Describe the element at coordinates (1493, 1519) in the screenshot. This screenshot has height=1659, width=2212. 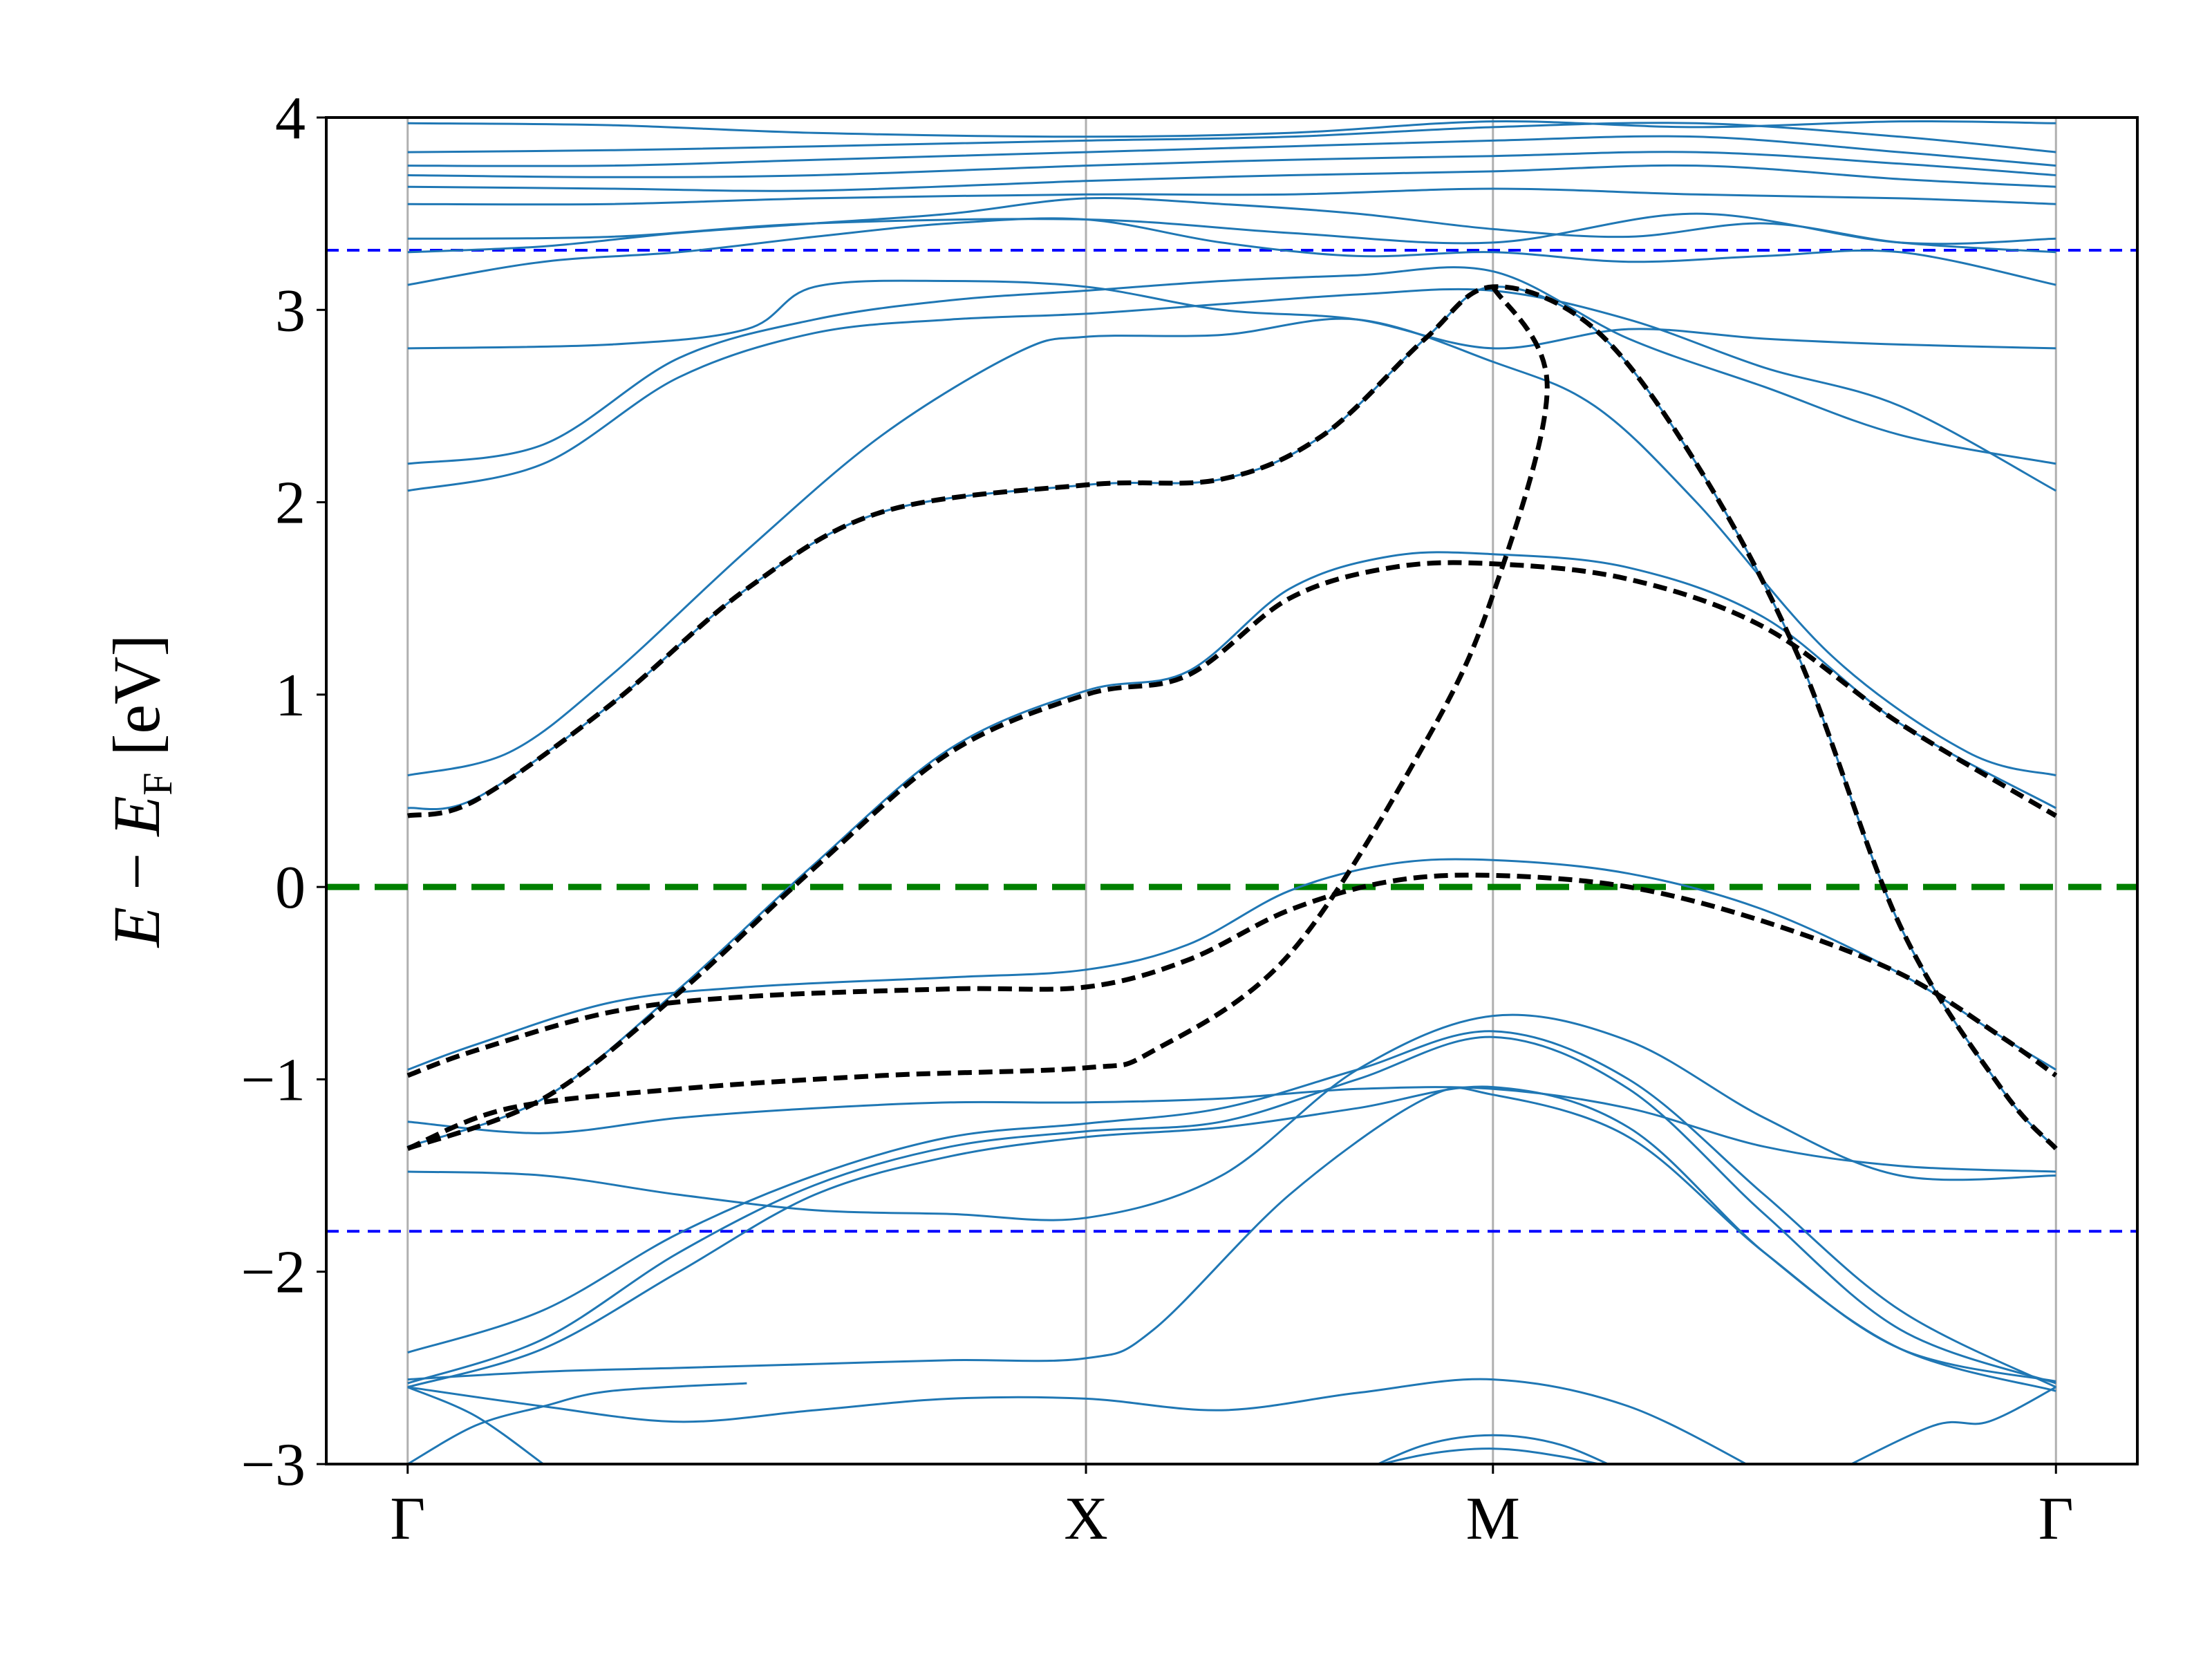
I see `x-tick-label: M` at that location.